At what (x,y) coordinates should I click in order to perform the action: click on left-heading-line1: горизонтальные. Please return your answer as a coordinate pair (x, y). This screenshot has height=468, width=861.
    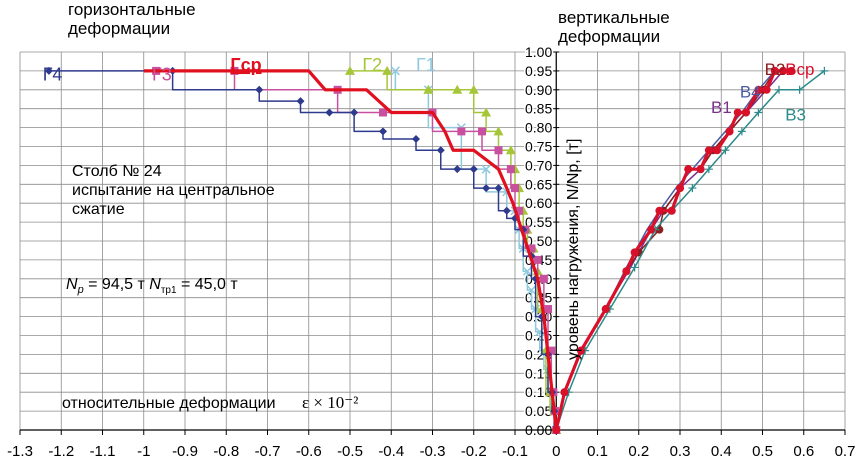
    Looking at the image, I should click on (132, 9).